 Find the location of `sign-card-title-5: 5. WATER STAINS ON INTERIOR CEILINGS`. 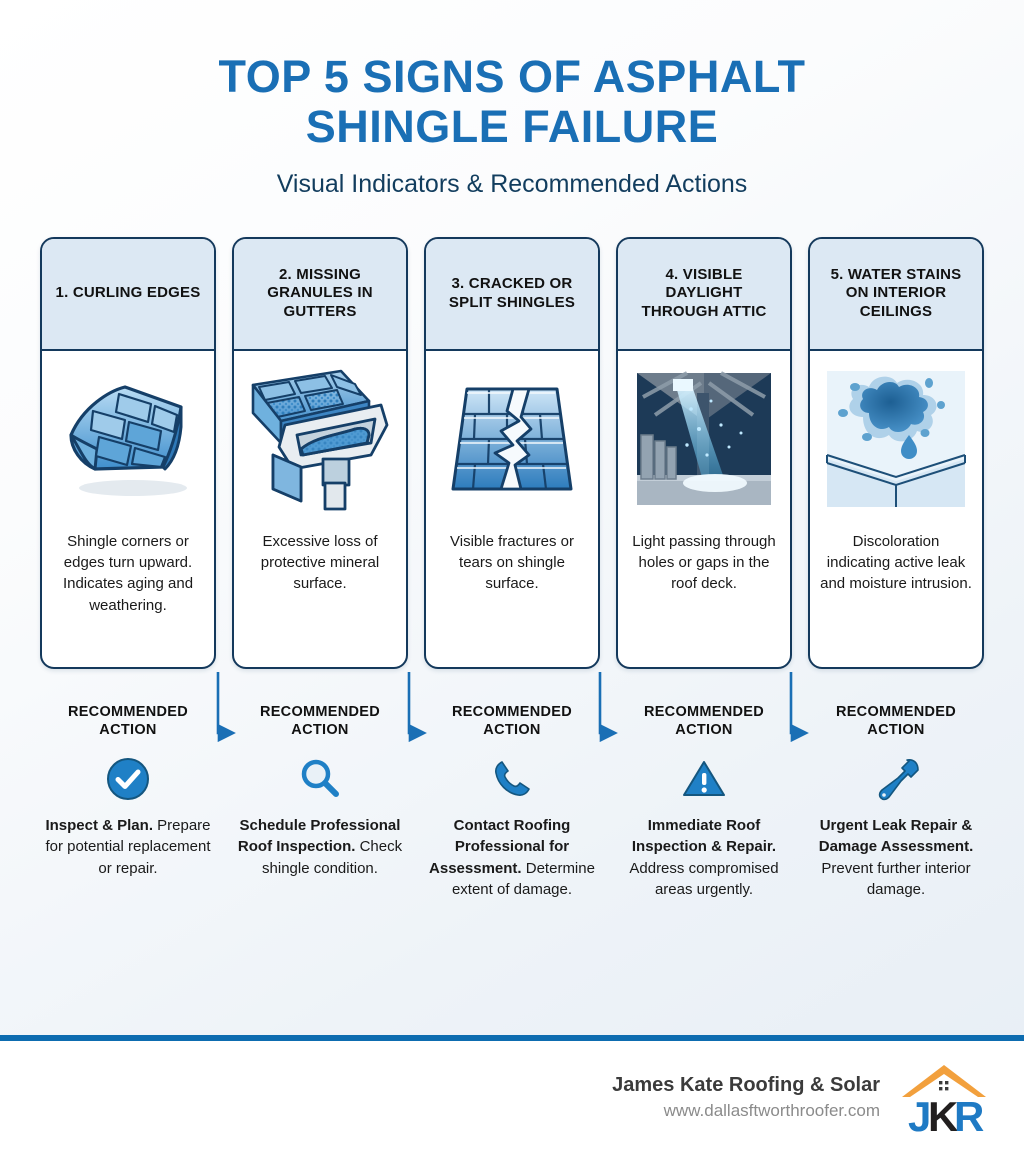

sign-card-title-5: 5. WATER STAINS ON INTERIOR CEILINGS is located at coordinates (896, 293).